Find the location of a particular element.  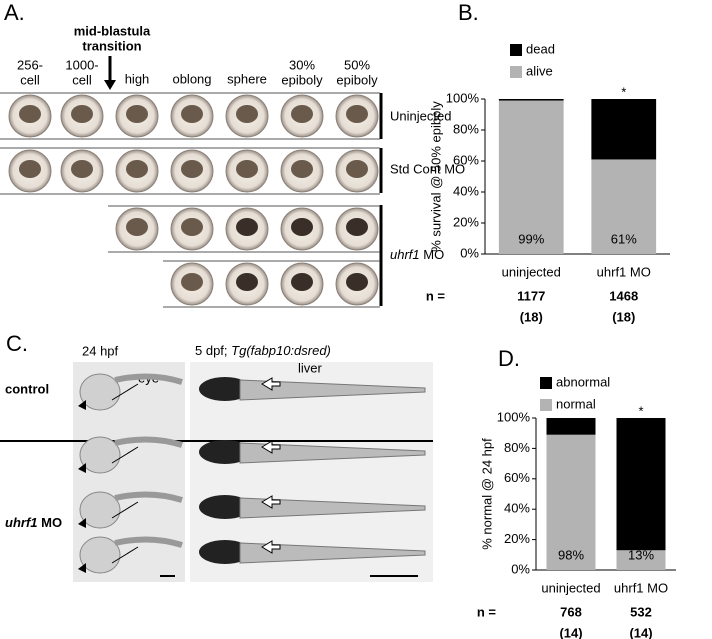

y-tick-label: 0% is located at coordinates (469, 252).